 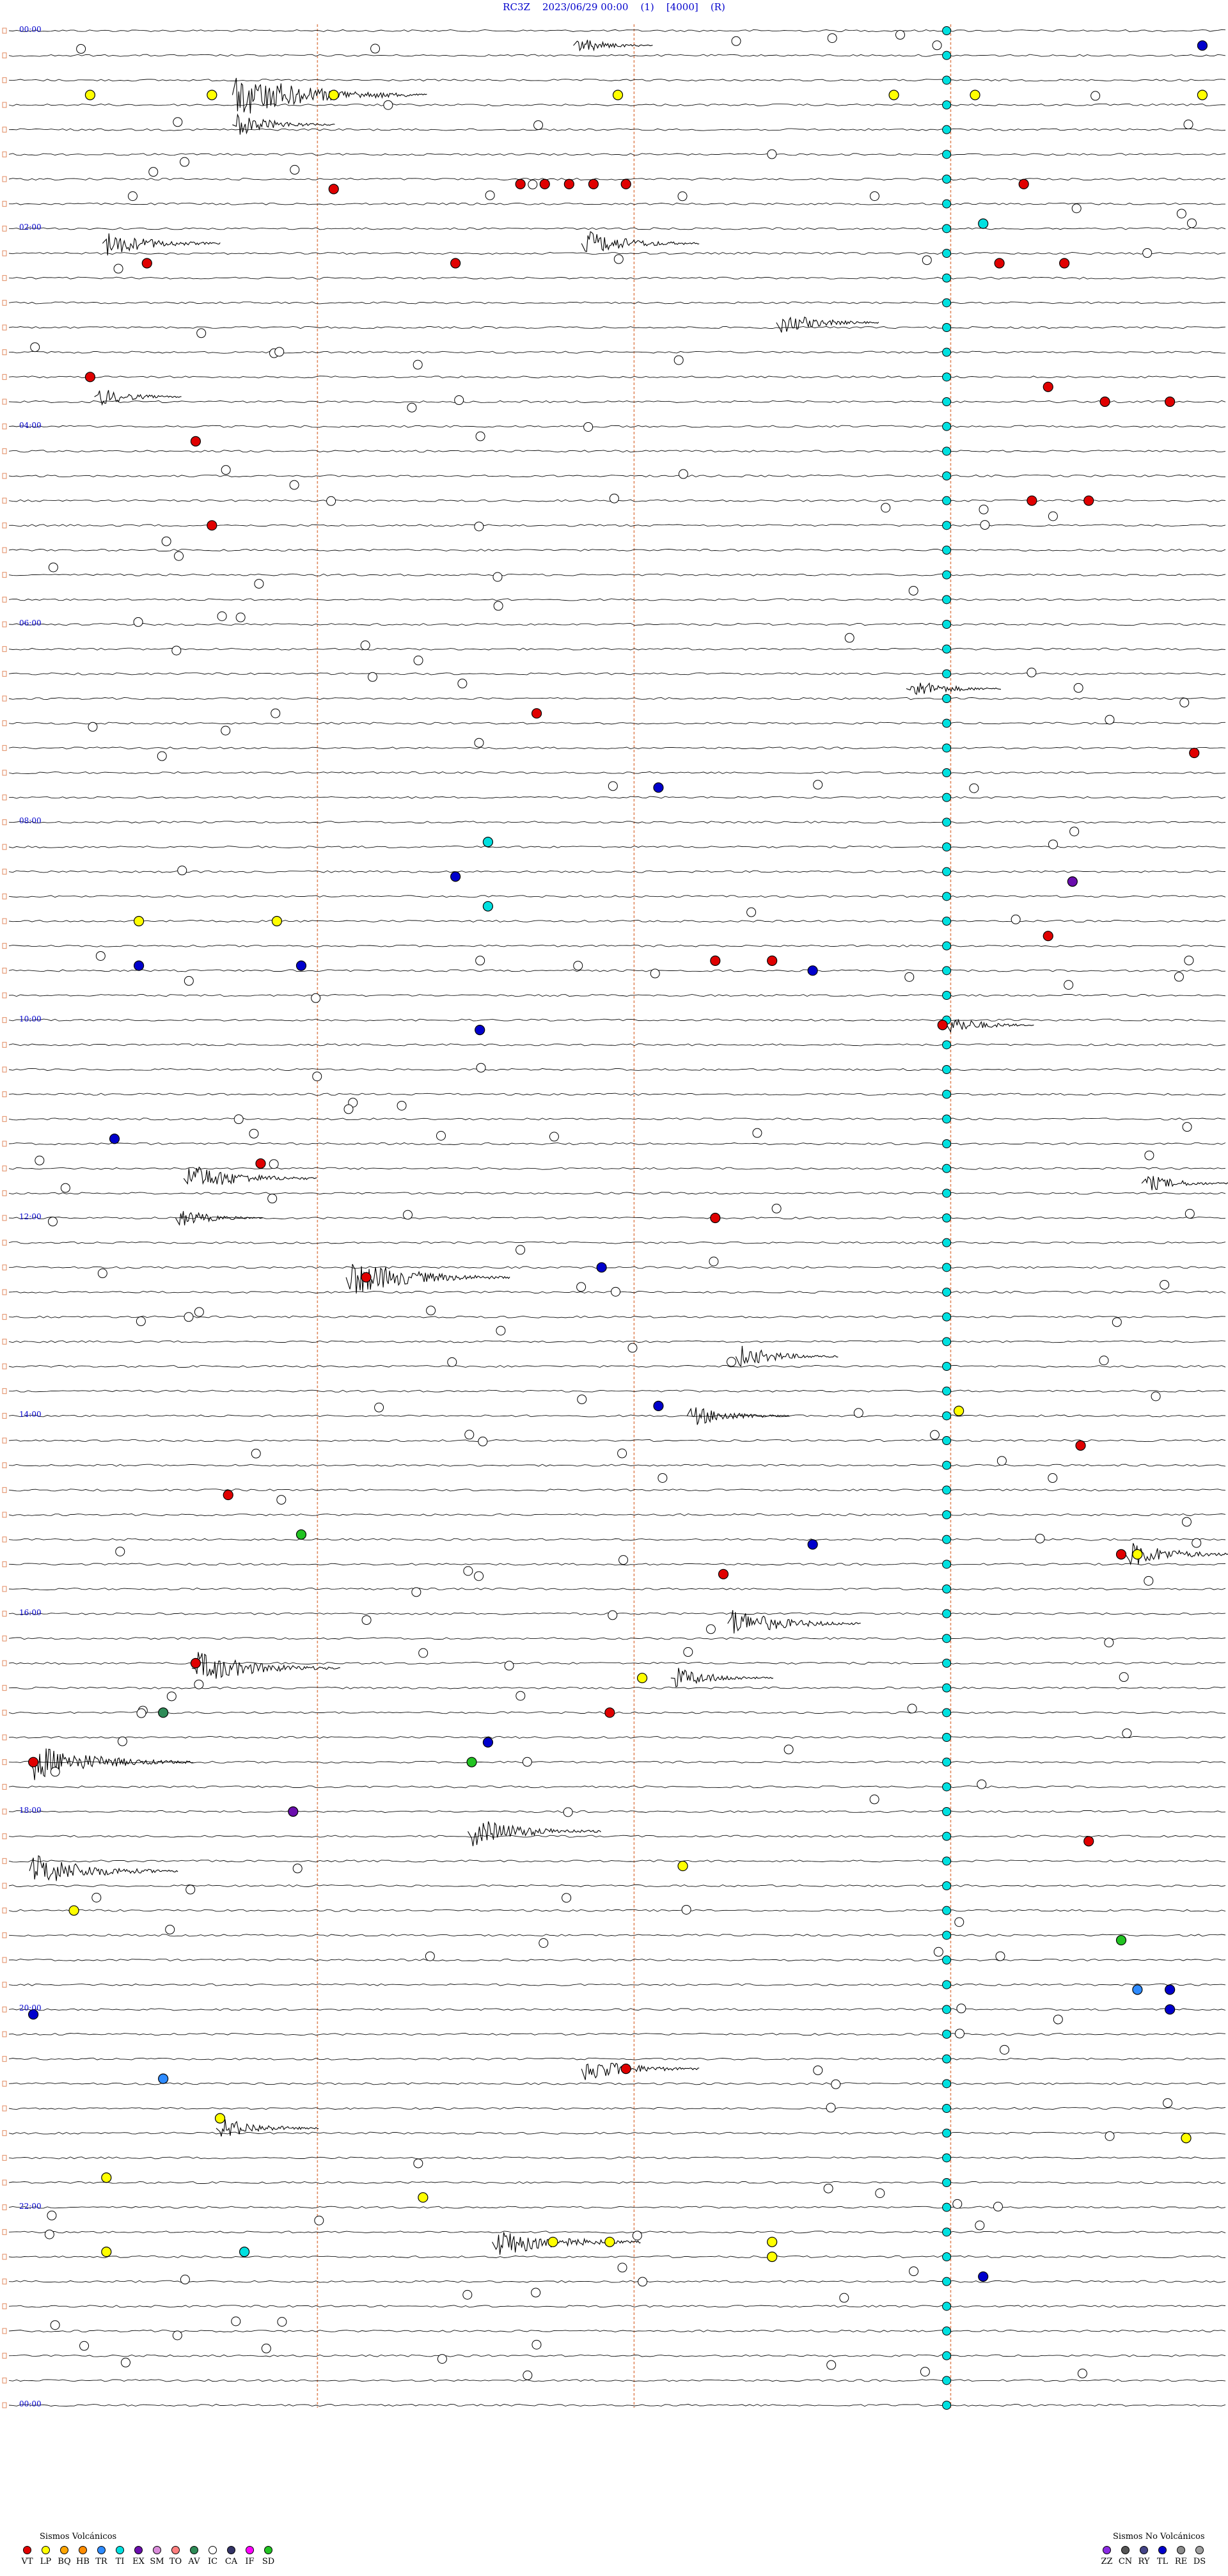 What do you see at coordinates (30, 1414) in the screenshot?
I see `hour-label: 14:00` at bounding box center [30, 1414].